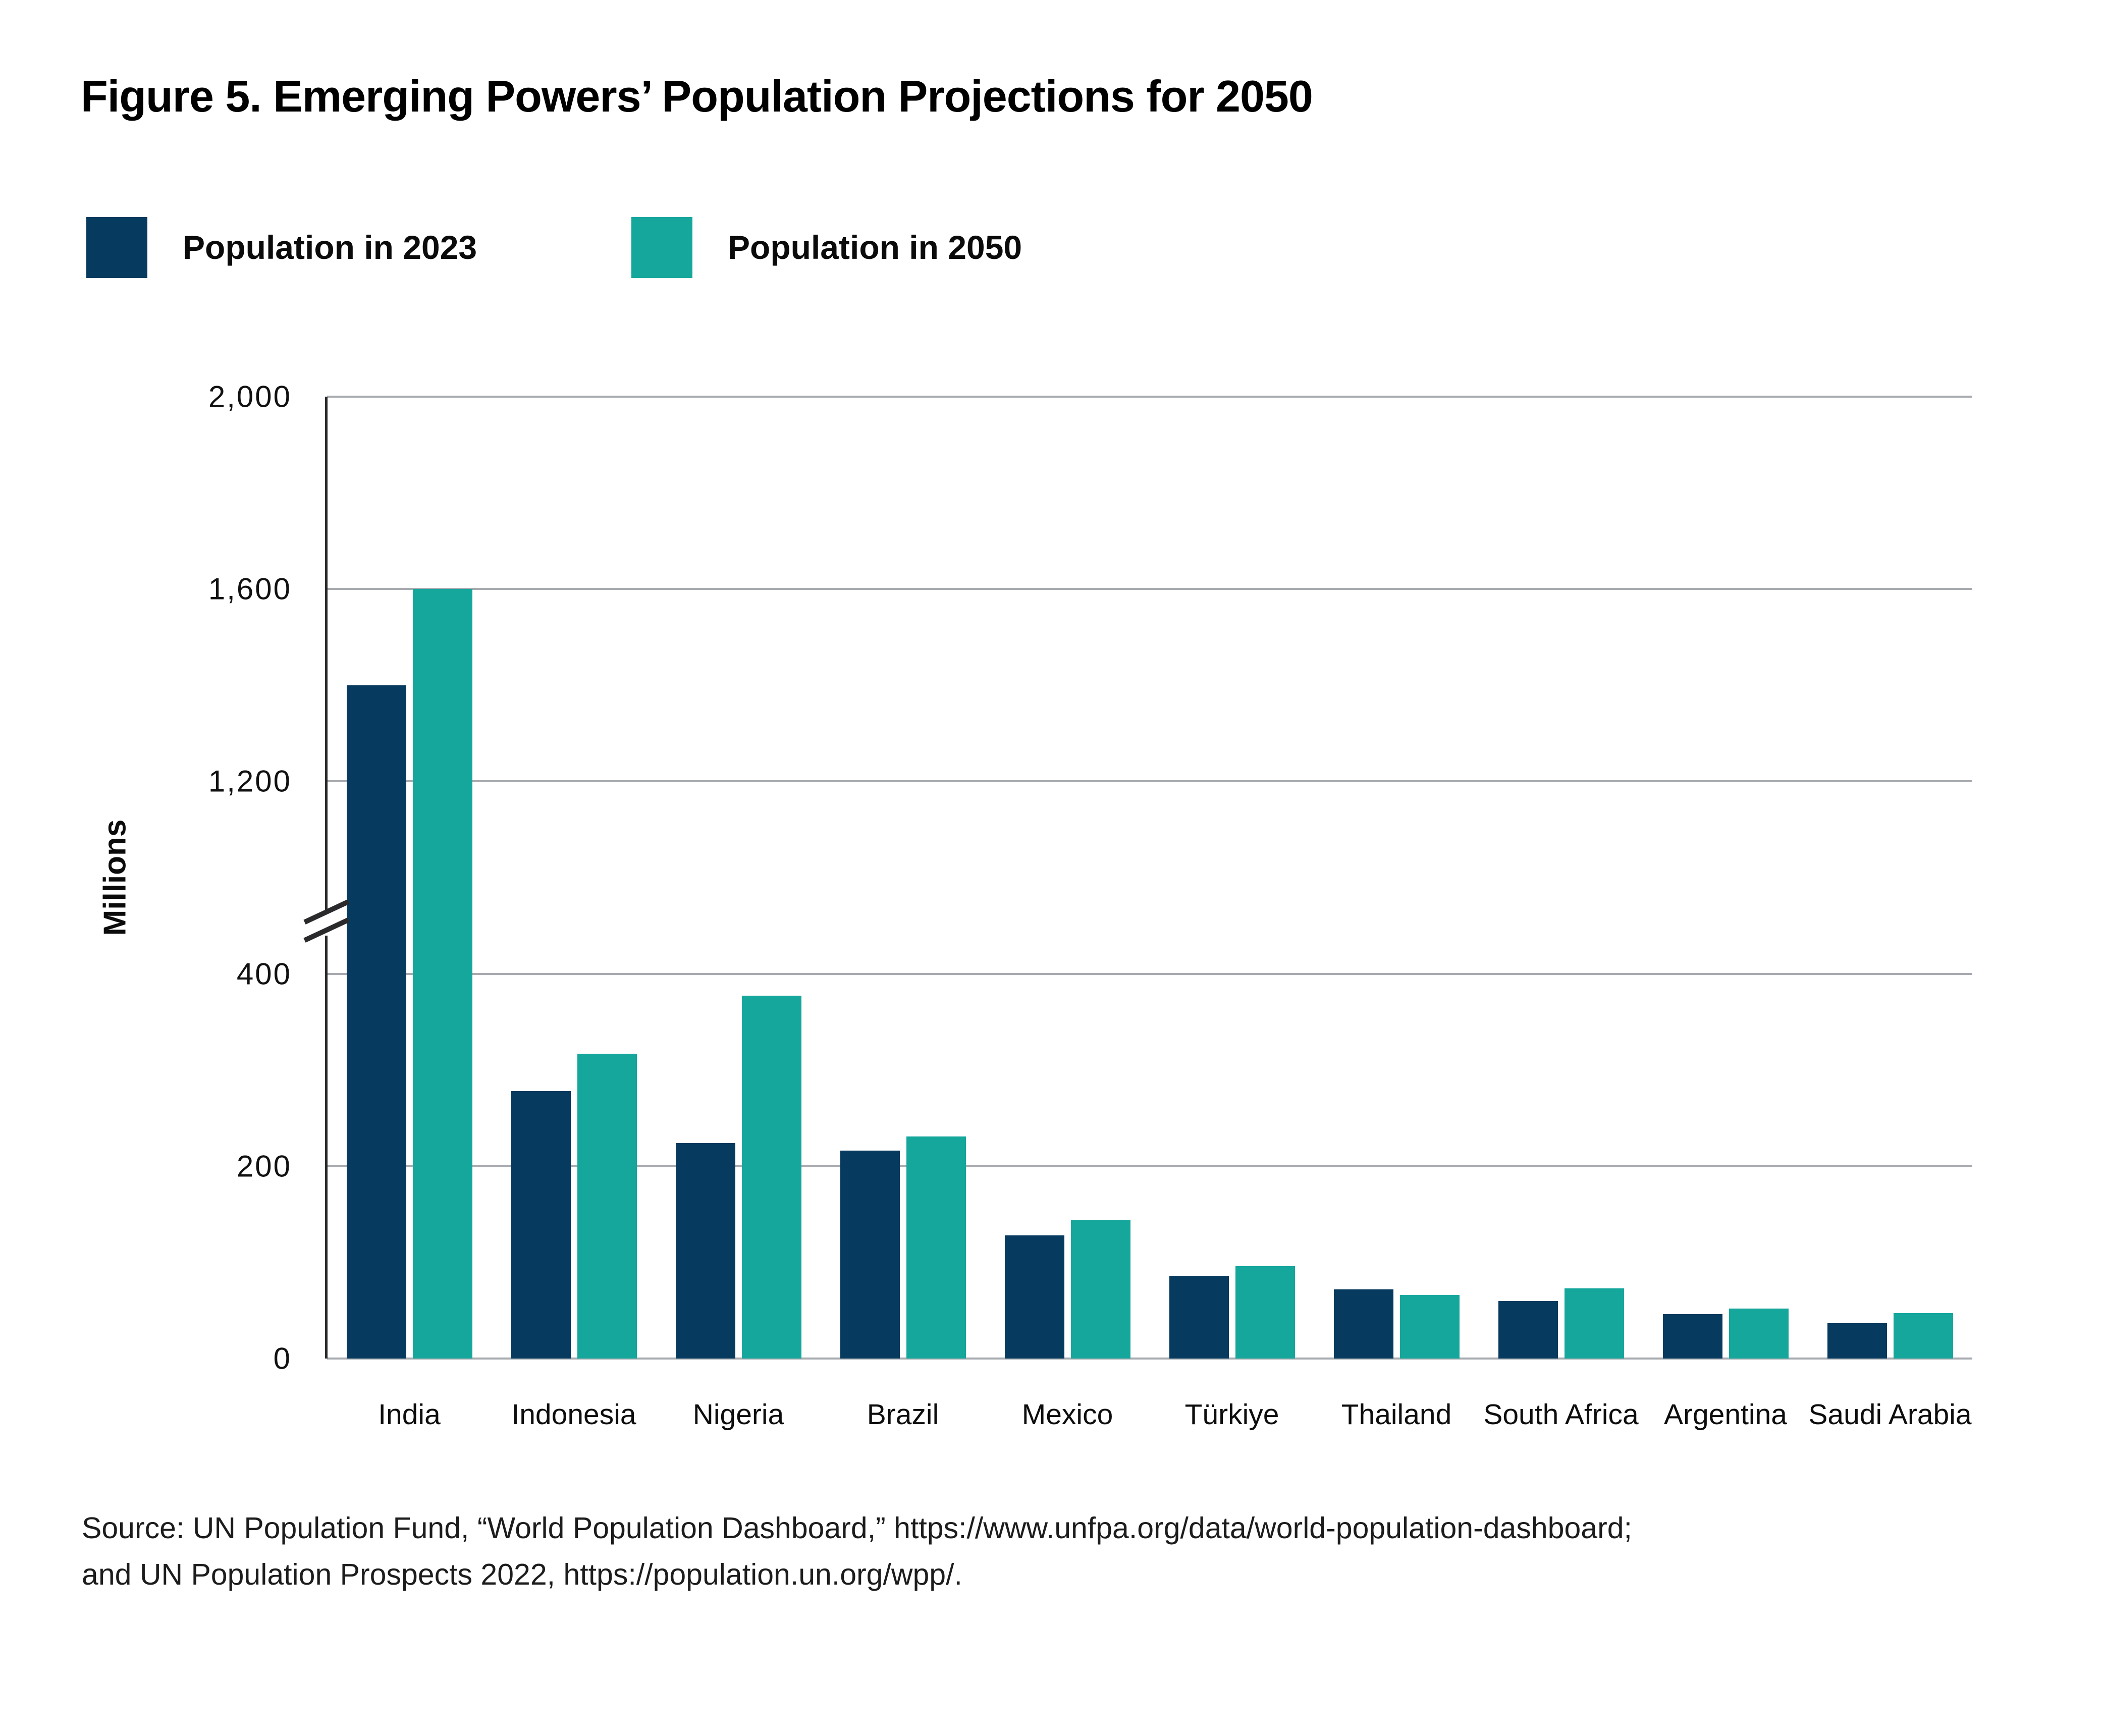  I want to click on bar-group-saudi-arabia, so click(1890, 878).